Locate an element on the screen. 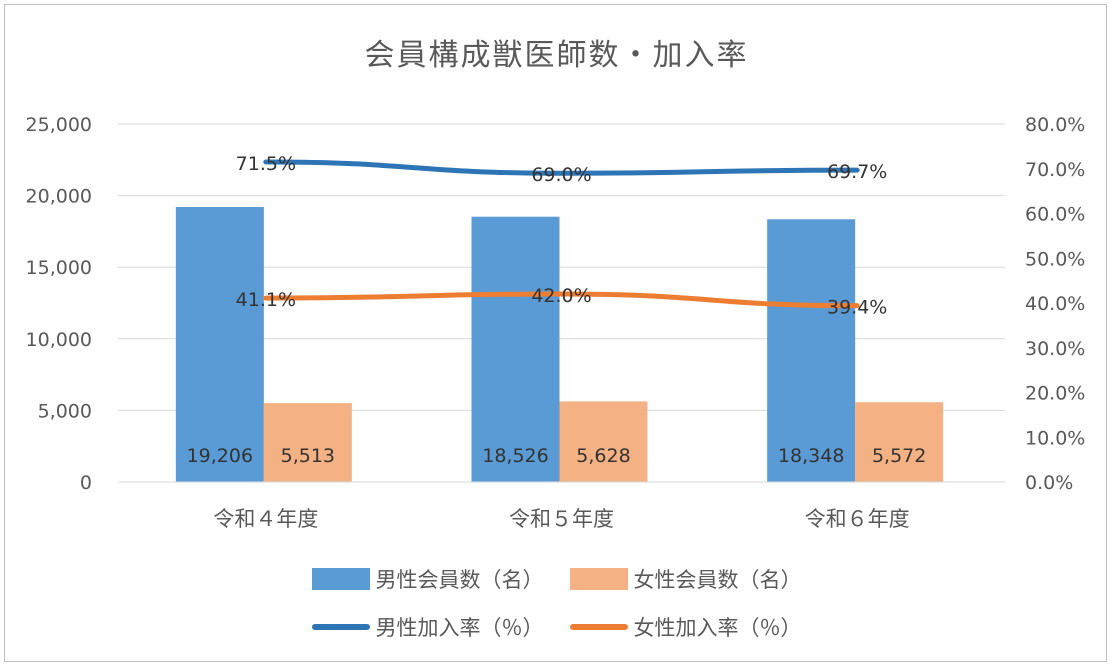 The height and width of the screenshot is (668, 1113). y-right-tick-label-4: 40.0% is located at coordinates (1055, 304).